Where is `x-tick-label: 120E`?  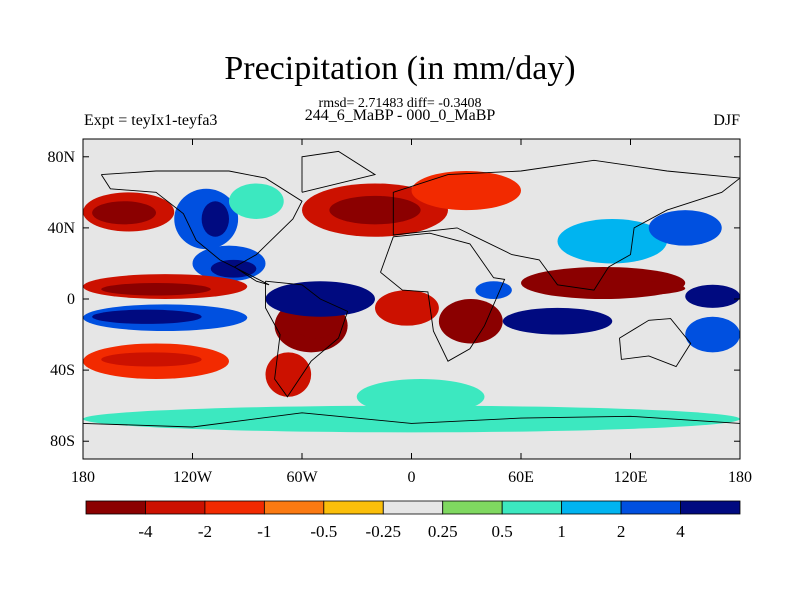 x-tick-label: 120E is located at coordinates (631, 477).